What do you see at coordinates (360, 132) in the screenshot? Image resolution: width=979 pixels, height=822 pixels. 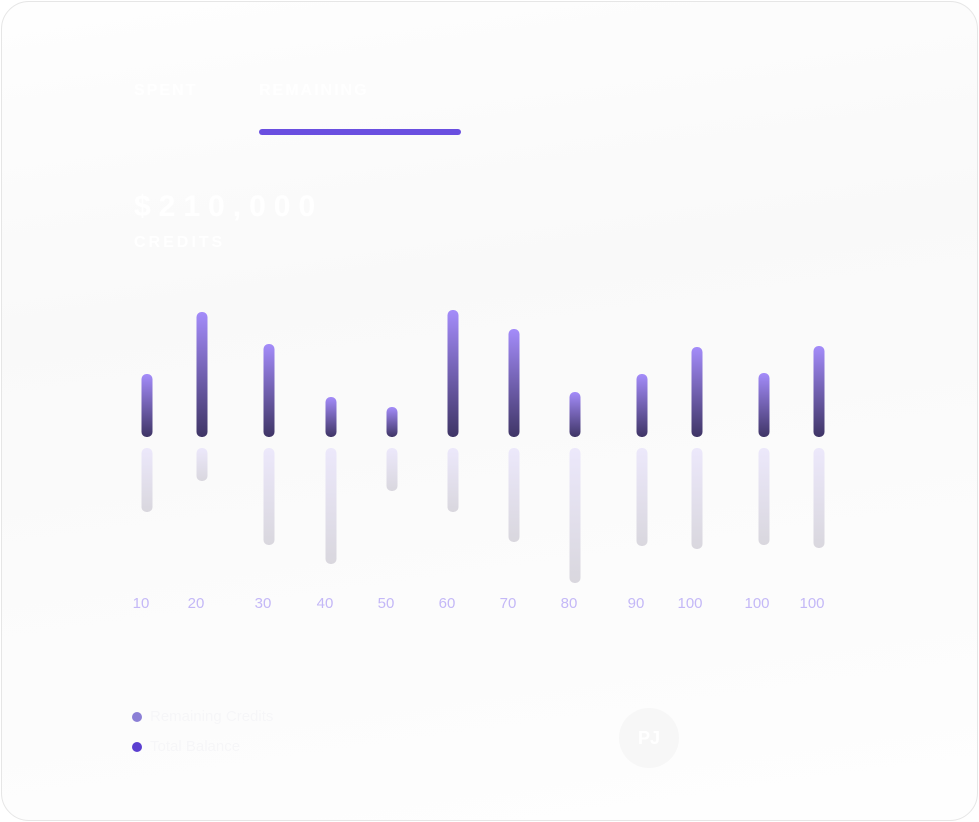 I see `active-tab-indicator` at bounding box center [360, 132].